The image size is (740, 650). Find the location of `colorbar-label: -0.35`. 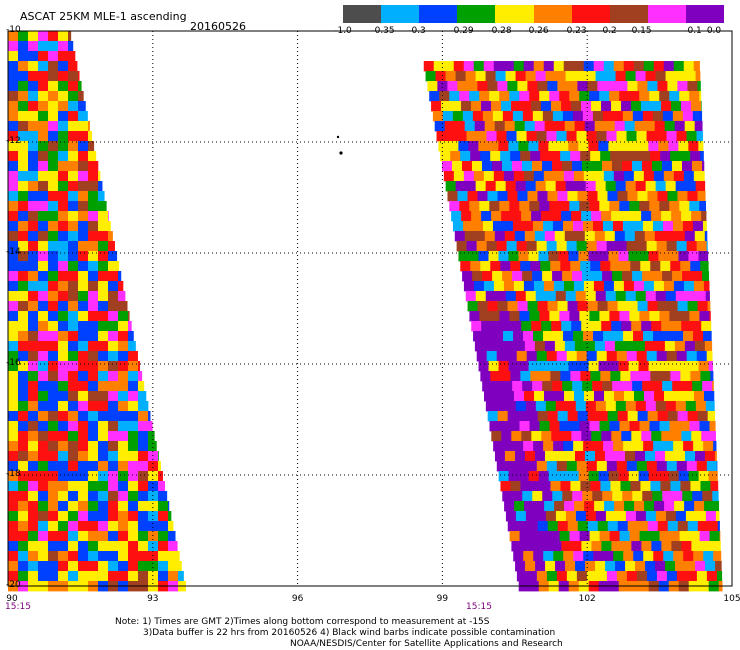

colorbar-label: -0.35 is located at coordinates (383, 31).